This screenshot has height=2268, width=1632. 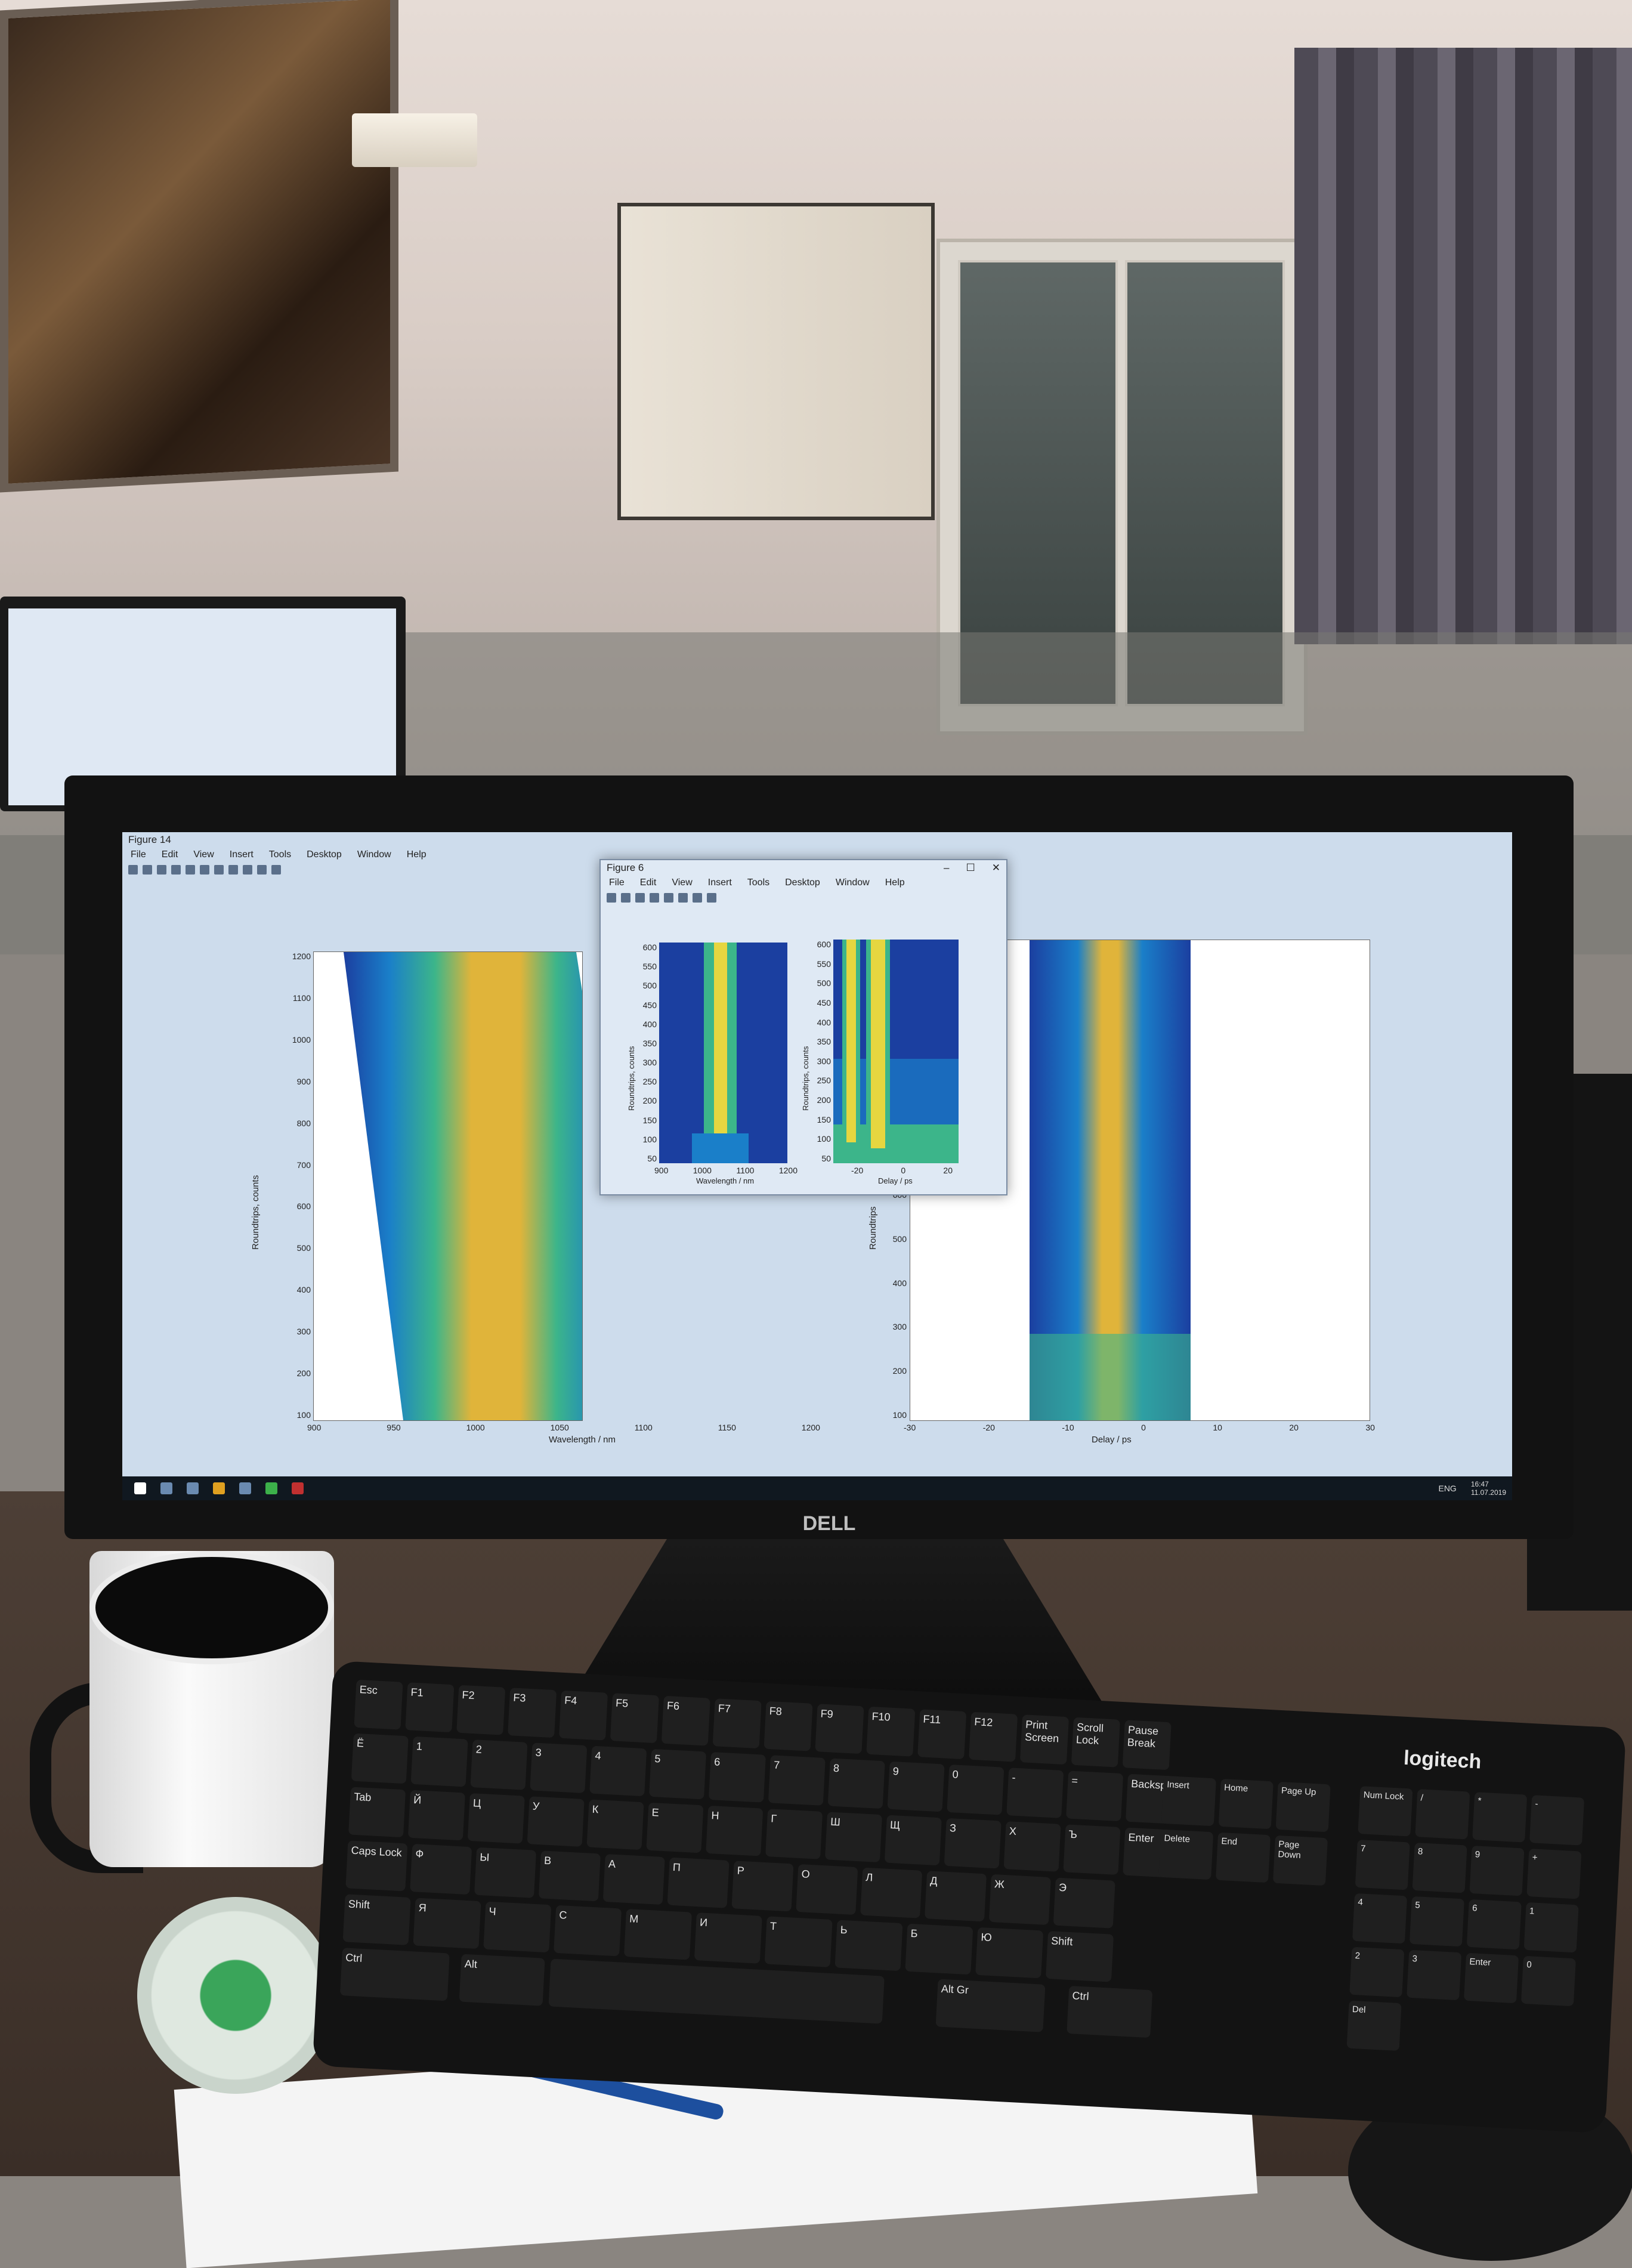 What do you see at coordinates (1382, 1864) in the screenshot?
I see `numpad-key: 7` at bounding box center [1382, 1864].